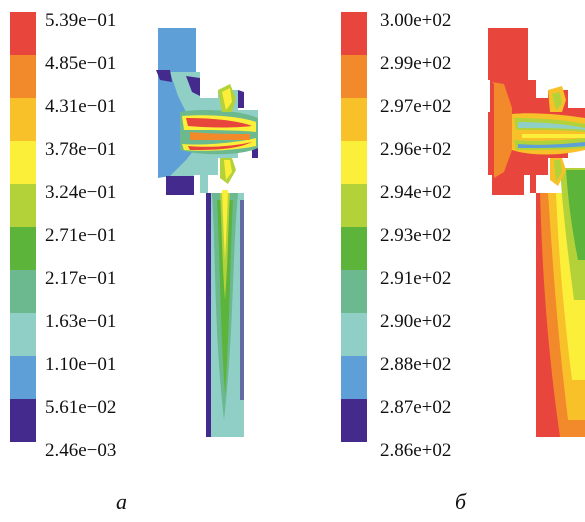  What do you see at coordinates (415, 407) in the screenshot?
I see `tick-b-9: 2.87e+02` at bounding box center [415, 407].